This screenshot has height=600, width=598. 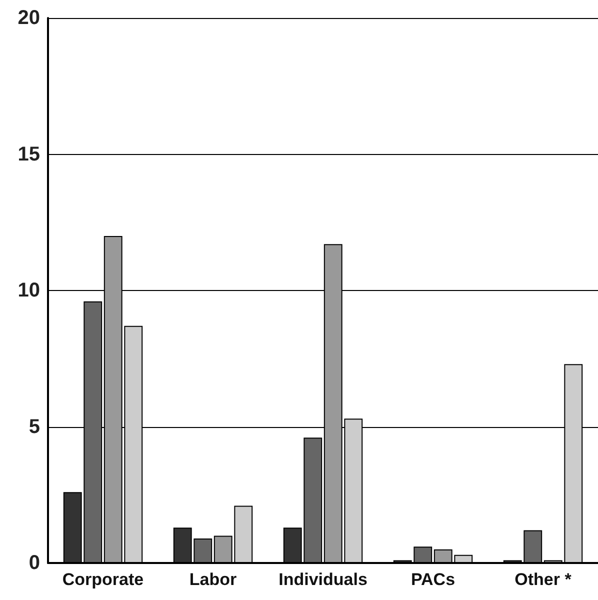 What do you see at coordinates (29, 291) in the screenshot?
I see `y-tick-label: 10` at bounding box center [29, 291].